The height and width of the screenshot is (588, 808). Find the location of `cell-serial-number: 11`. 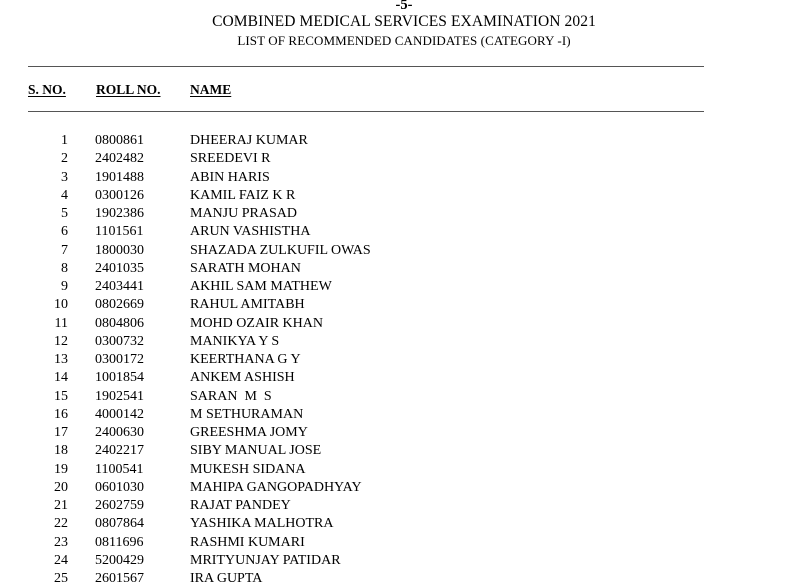

cell-serial-number: 11 is located at coordinates (61, 323).